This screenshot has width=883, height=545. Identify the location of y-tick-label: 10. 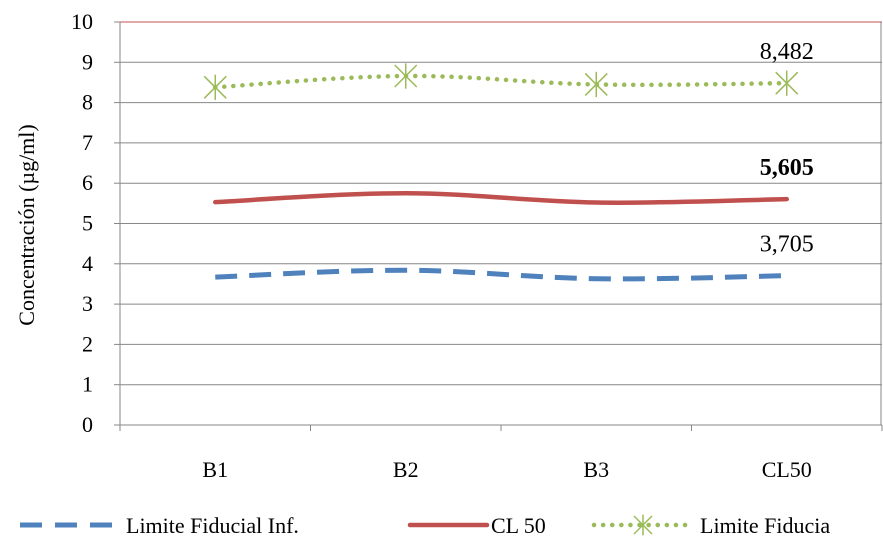
(82, 21).